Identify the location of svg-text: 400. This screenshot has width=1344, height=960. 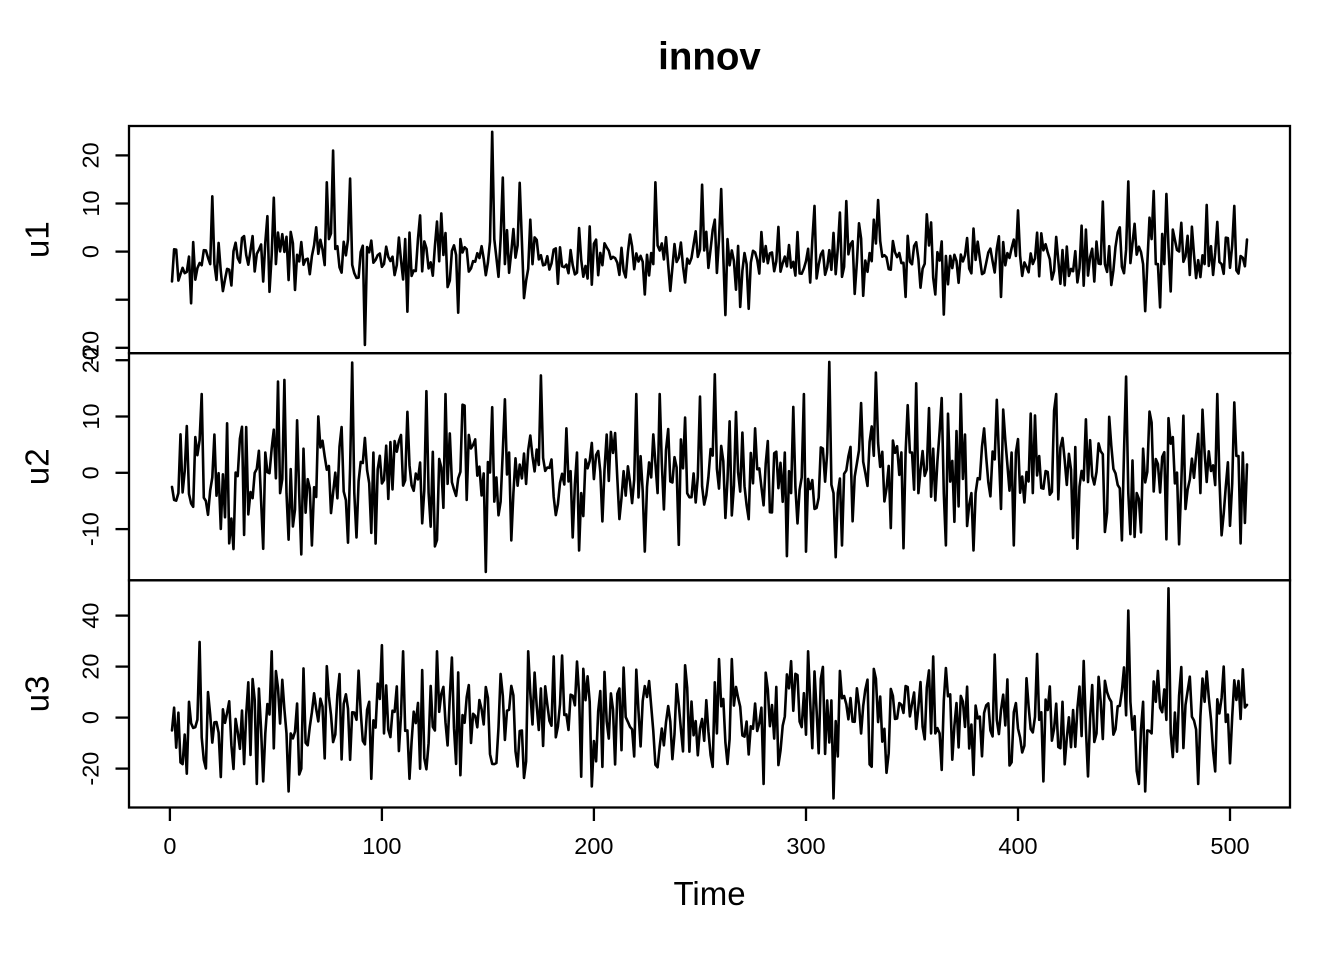
(1017, 846).